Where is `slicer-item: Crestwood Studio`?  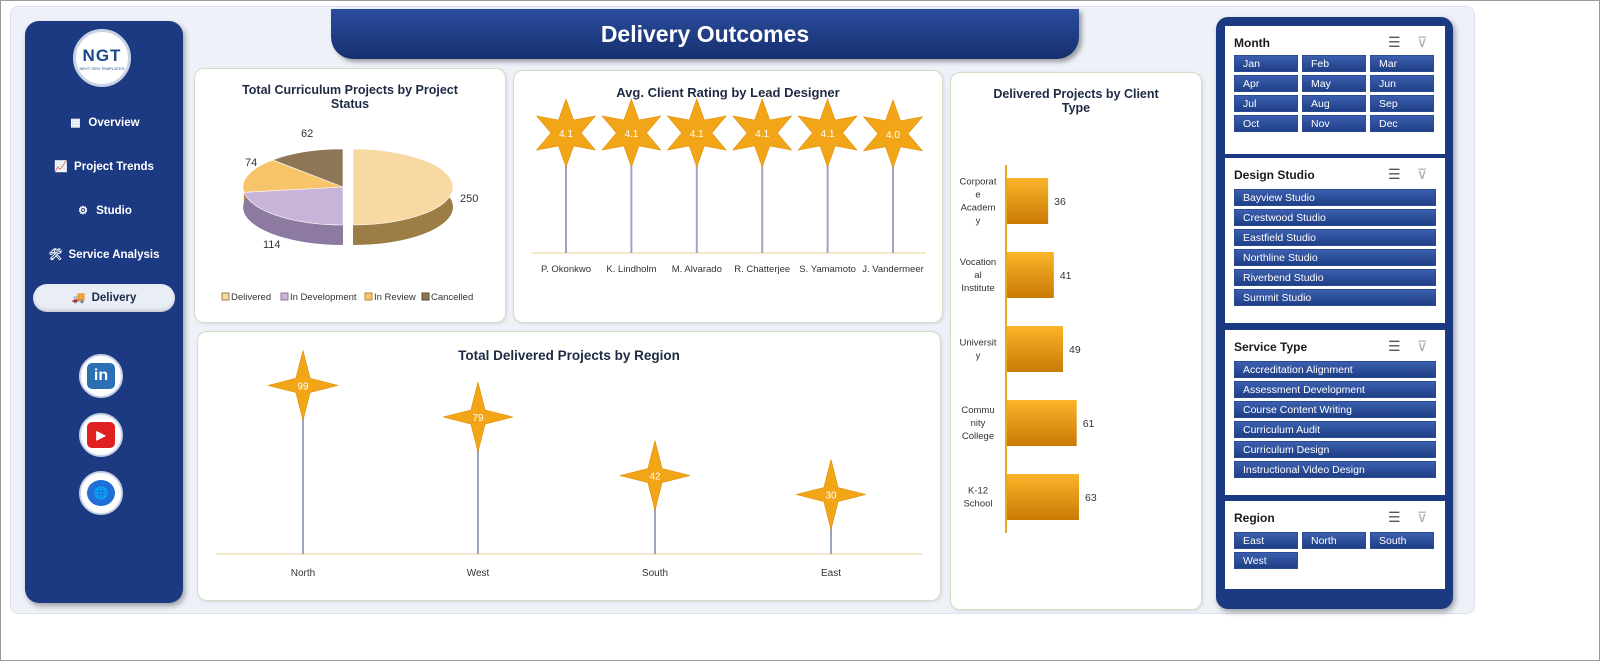 slicer-item: Crestwood Studio is located at coordinates (1335, 217).